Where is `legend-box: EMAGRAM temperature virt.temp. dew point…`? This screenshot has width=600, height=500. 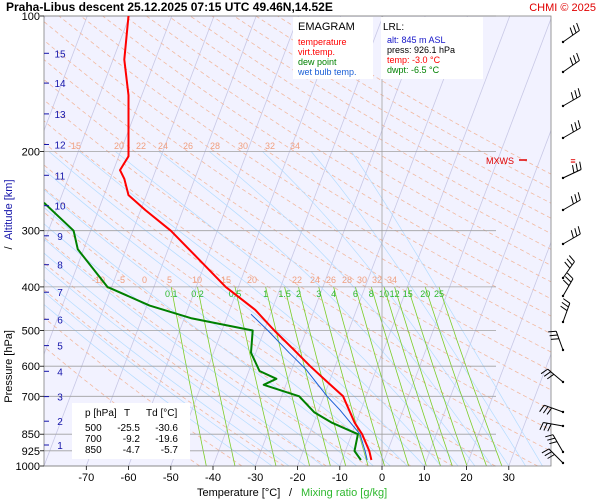 legend-box: EMAGRAM temperature virt.temp. dew point… is located at coordinates (333, 48).